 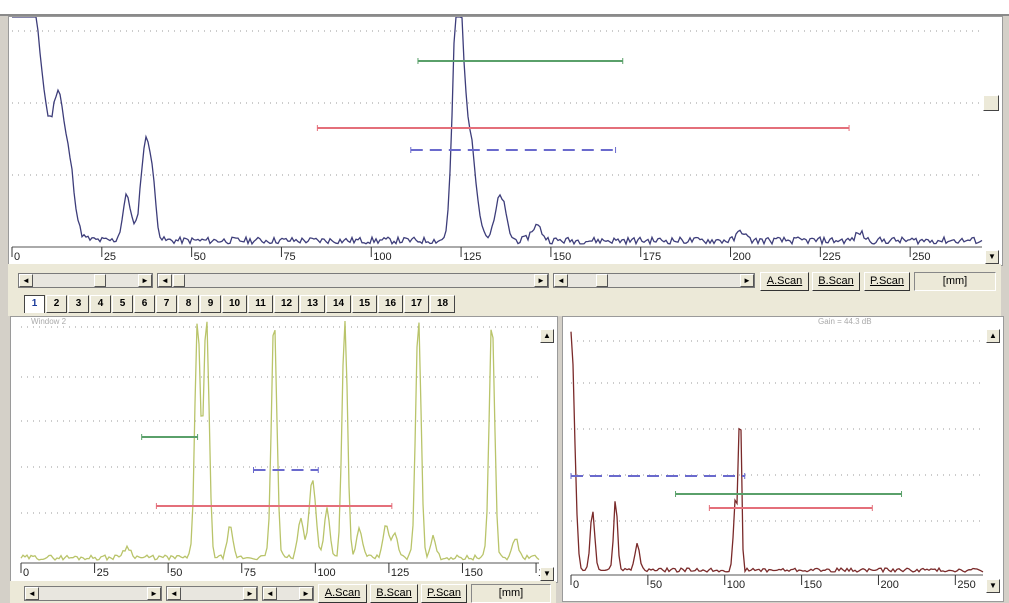 What do you see at coordinates (602, 280) in the screenshot?
I see `delay-scroll-thumb` at bounding box center [602, 280].